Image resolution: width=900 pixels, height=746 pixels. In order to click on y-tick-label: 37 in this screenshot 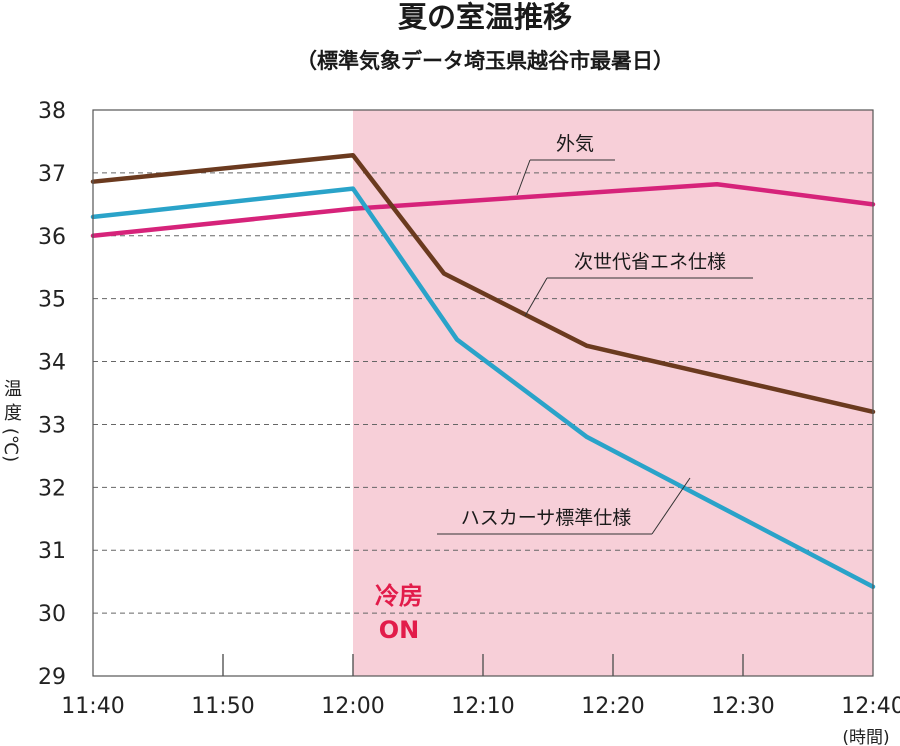, I will do `click(52, 174)`.